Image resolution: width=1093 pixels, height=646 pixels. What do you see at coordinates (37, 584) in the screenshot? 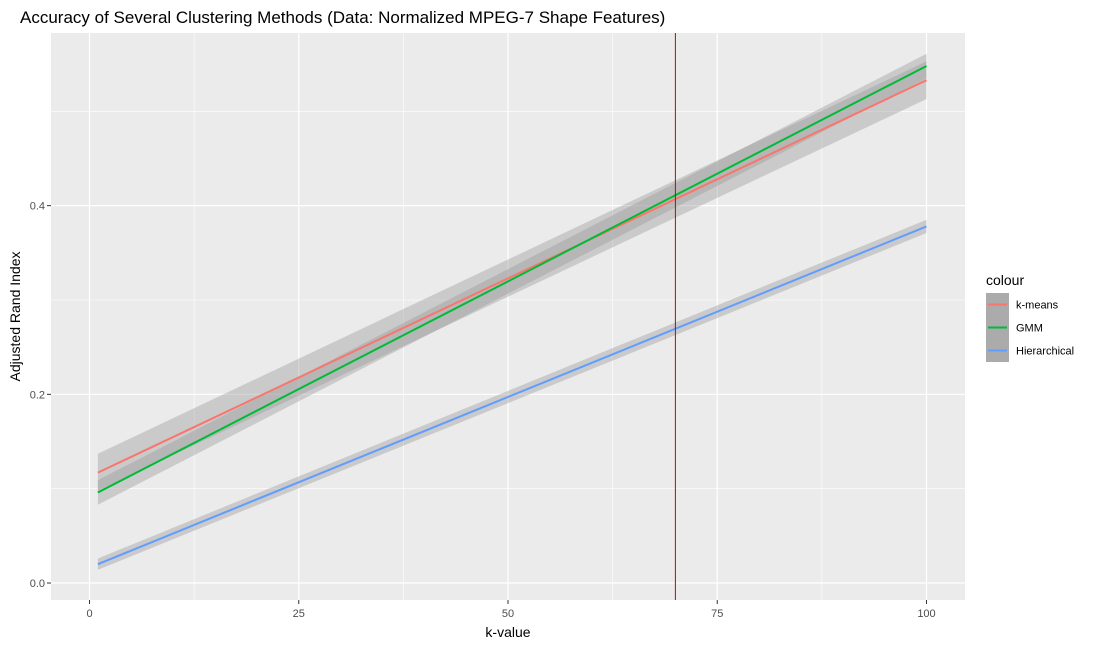
I see `y-tick-label: 0.0` at bounding box center [37, 584].